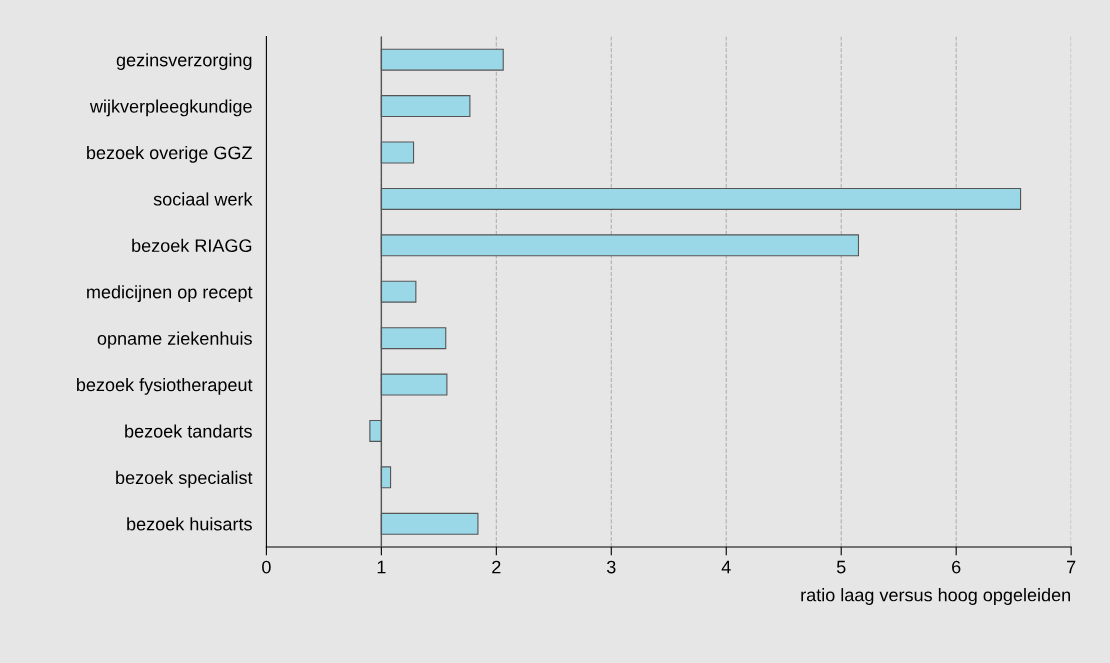  I want to click on y-tick-label: bezoek RIAGG, so click(192, 245).